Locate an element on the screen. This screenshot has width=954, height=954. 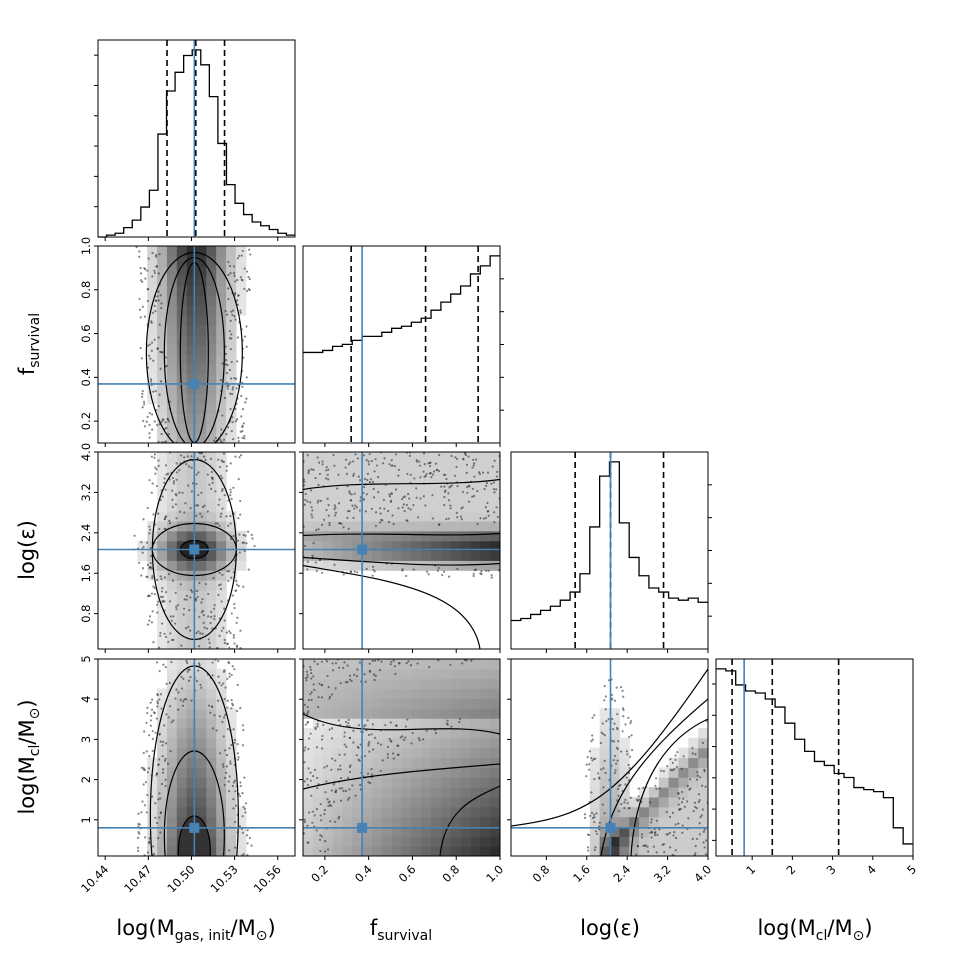
histogram-mcl is located at coordinates (813, 759).